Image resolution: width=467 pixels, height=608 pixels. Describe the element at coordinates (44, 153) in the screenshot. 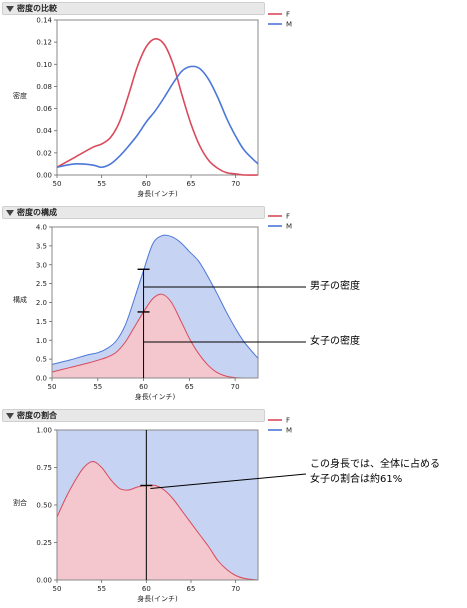

I see `y-tick-label: 0.02` at that location.